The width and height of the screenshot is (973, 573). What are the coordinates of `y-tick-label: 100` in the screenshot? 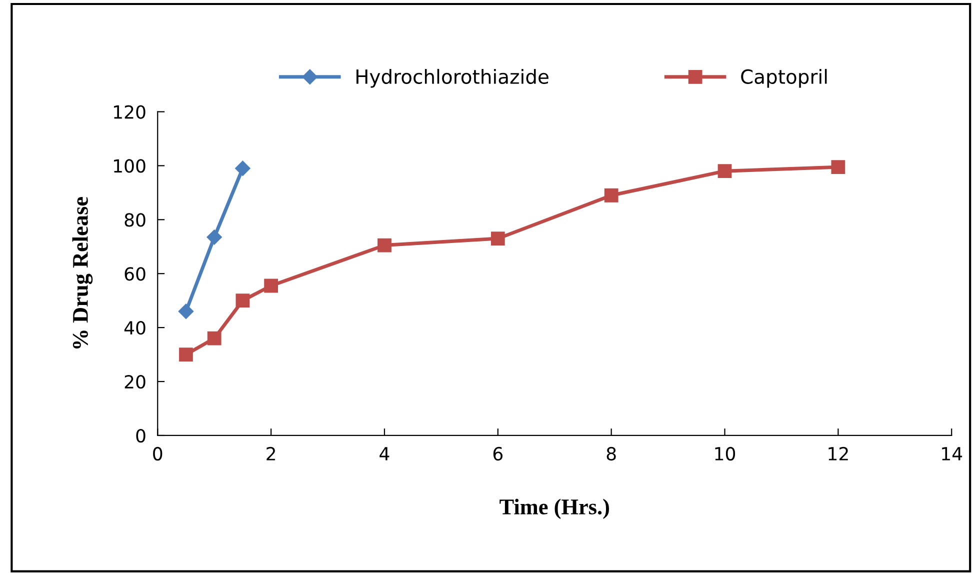 It's located at (130, 166).